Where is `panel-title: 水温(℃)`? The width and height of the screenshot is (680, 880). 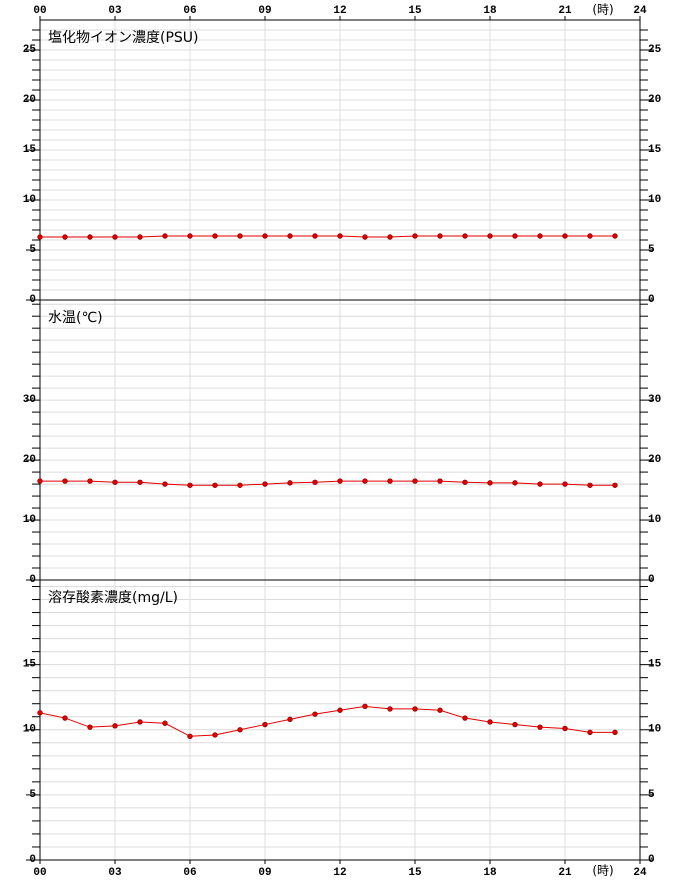
panel-title: 水温(℃) is located at coordinates (75, 318).